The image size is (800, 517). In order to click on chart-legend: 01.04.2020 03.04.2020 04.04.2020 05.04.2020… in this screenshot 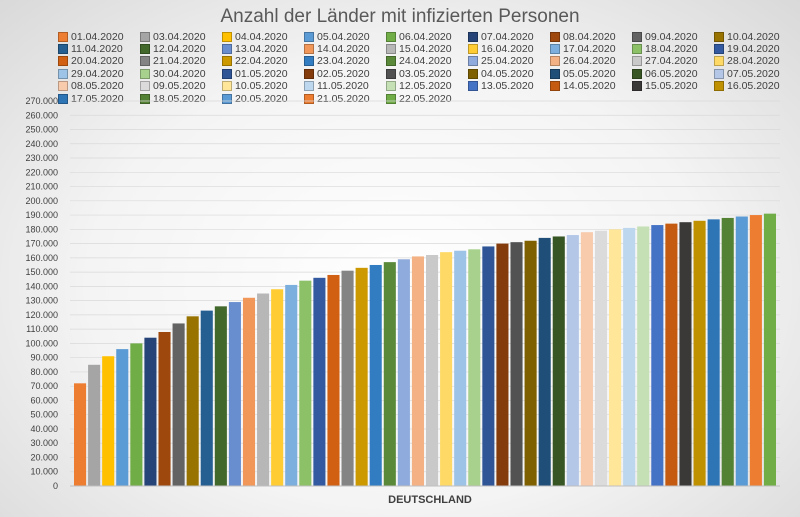, I will do `click(428, 67)`.